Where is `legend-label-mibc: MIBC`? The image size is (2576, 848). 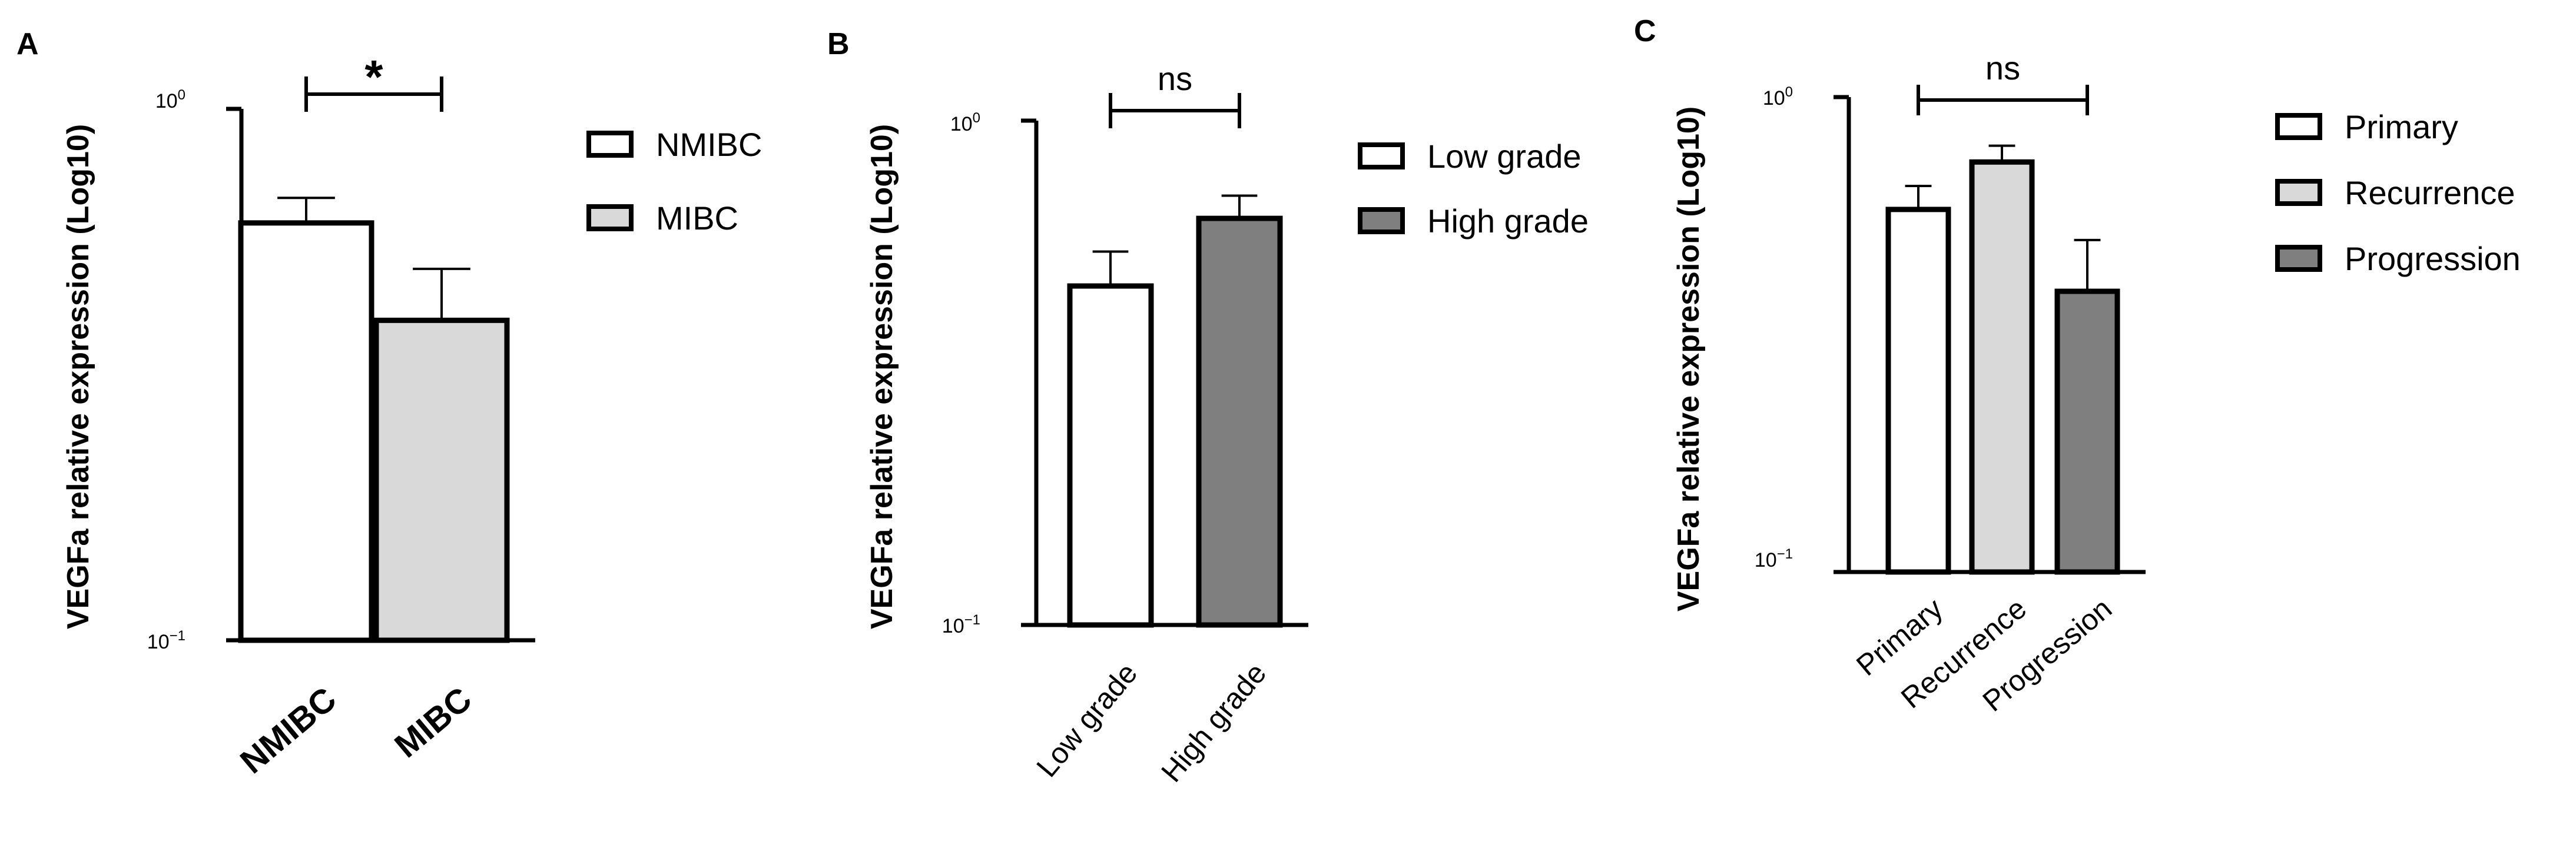 legend-label-mibc: MIBC is located at coordinates (697, 218).